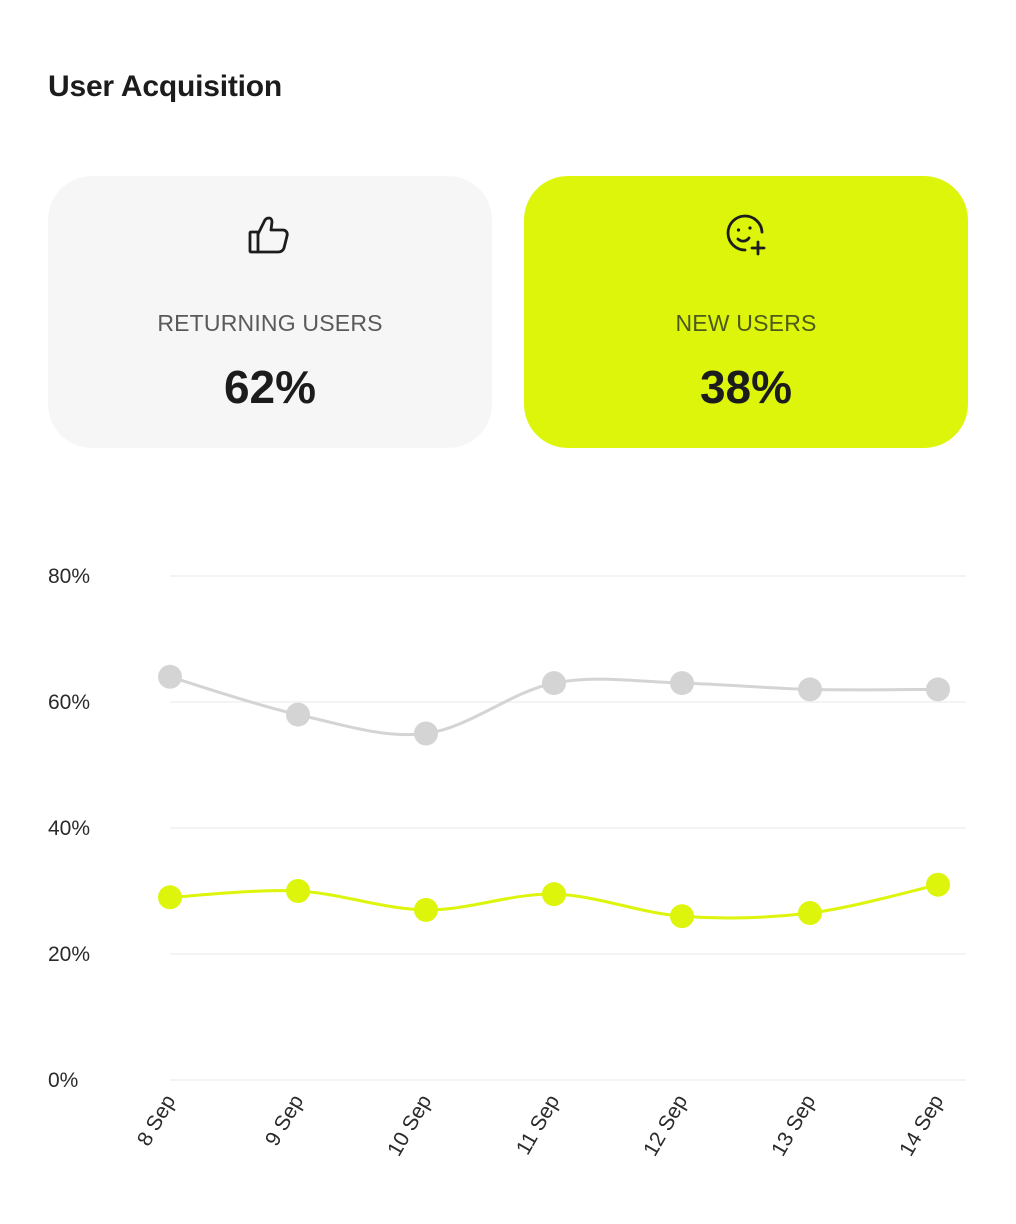 The height and width of the screenshot is (1224, 1016). I want to click on new-users-card: NEW USERS 38%, so click(746, 312).